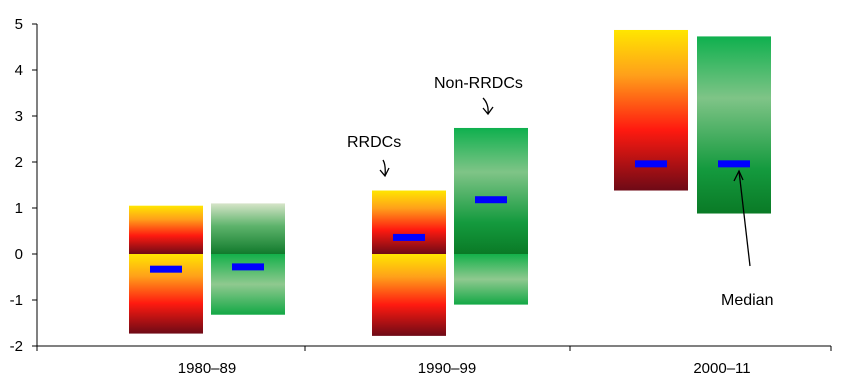 Image resolution: width=843 pixels, height=378 pixels. What do you see at coordinates (19, 254) in the screenshot?
I see `y-tick-label: 0` at bounding box center [19, 254].